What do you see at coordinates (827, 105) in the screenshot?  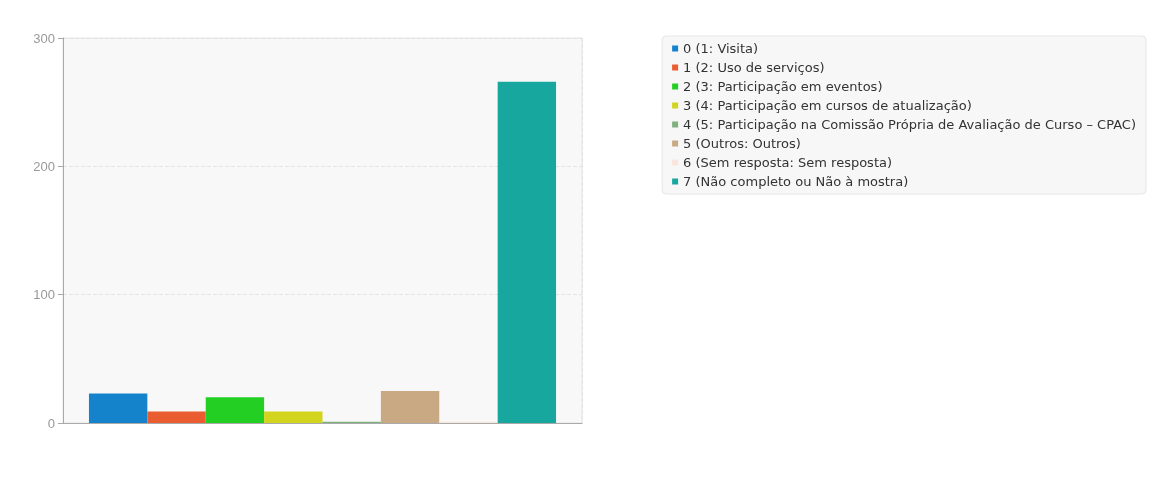 I see `legend-label: 3 (4: Participação em cursos de atualização)` at bounding box center [827, 105].